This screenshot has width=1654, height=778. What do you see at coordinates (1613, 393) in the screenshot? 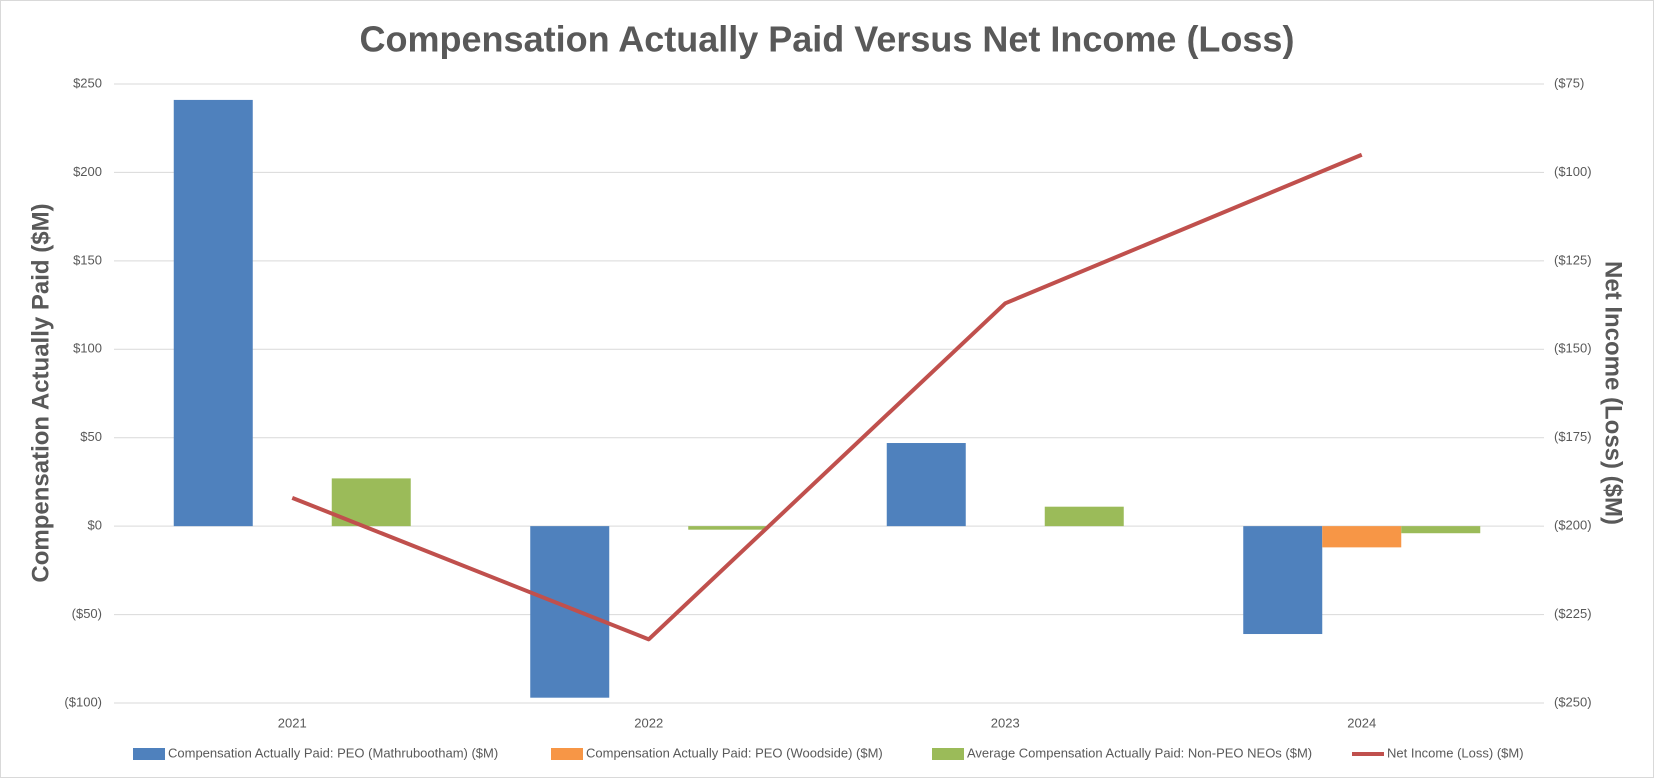
I see `y2-axis-title: Net Income (Loss) ($M)` at bounding box center [1613, 393].